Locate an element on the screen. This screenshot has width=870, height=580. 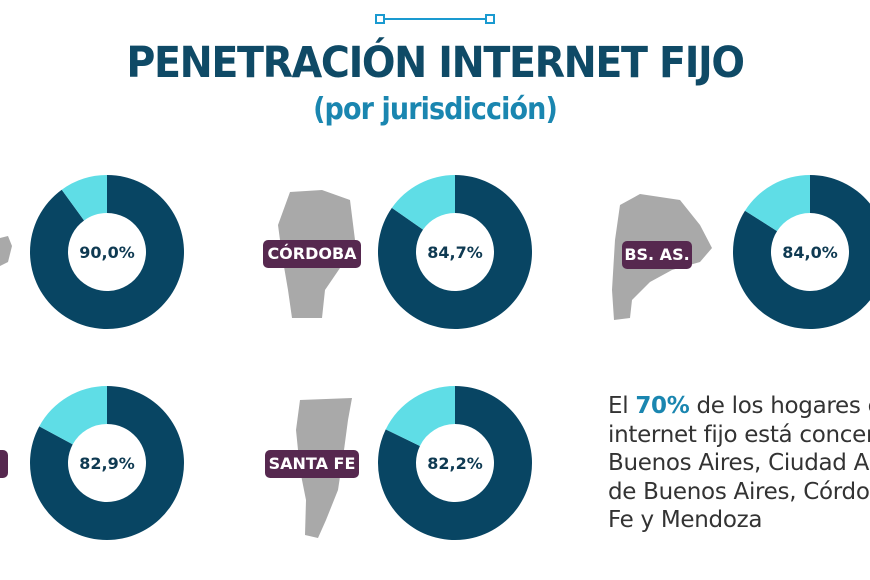
note-text: El is located at coordinates (622, 406).